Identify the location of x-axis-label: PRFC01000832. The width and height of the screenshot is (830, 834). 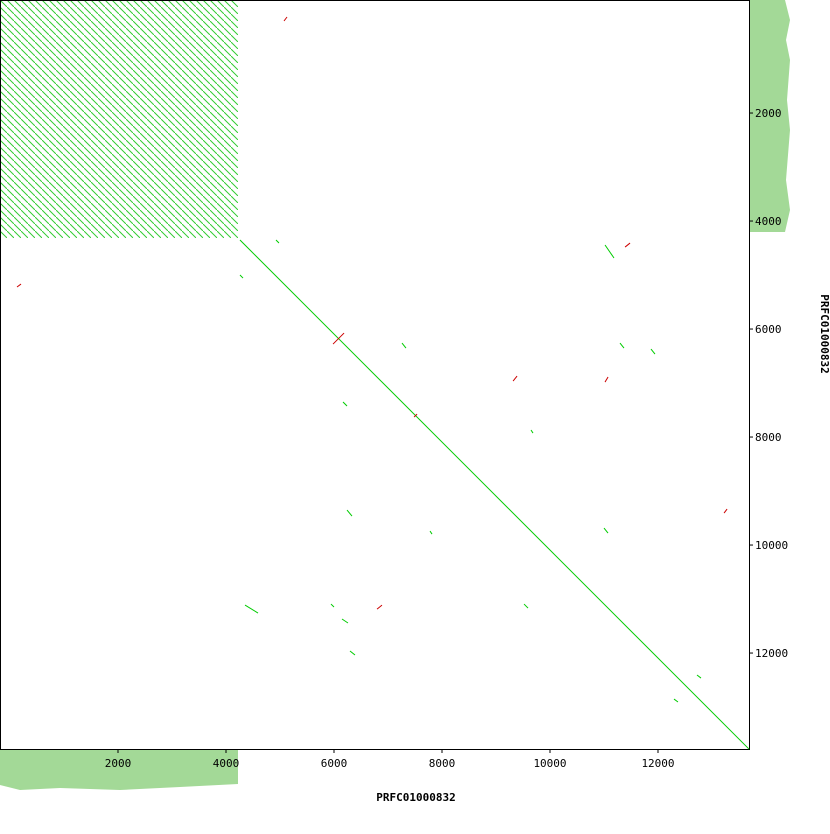
(415, 797).